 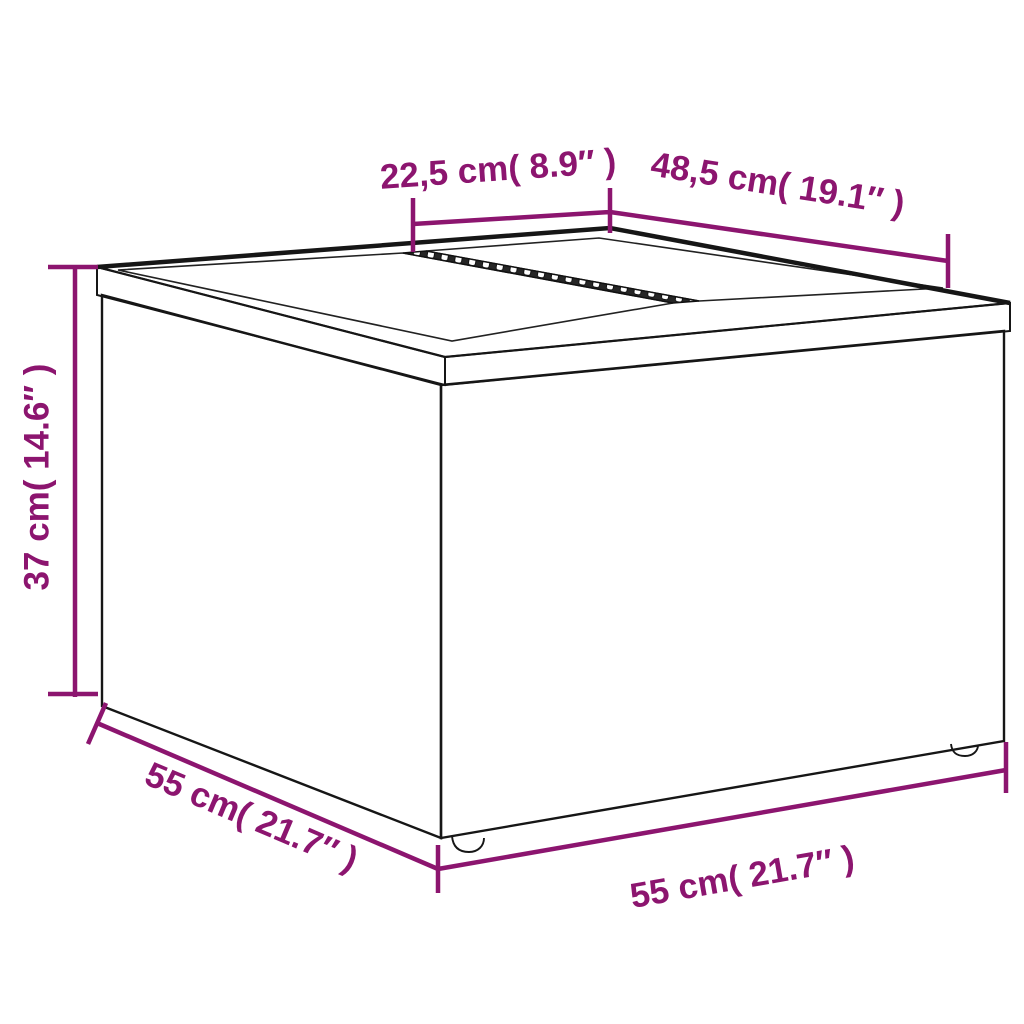 I want to click on dimension-label-height: 37 cm( 14.6″ ), so click(x=37, y=477).